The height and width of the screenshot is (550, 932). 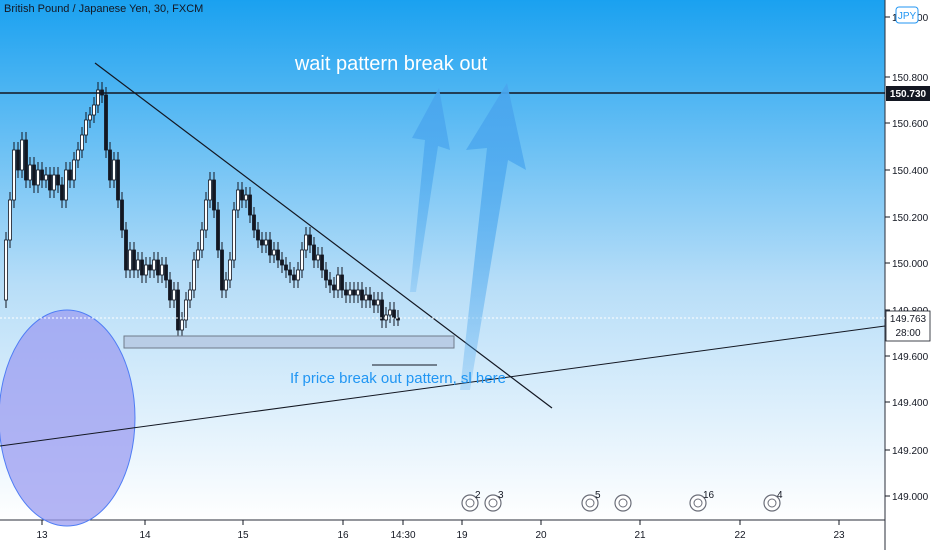 I want to click on currency-badge, so click(x=907, y=15).